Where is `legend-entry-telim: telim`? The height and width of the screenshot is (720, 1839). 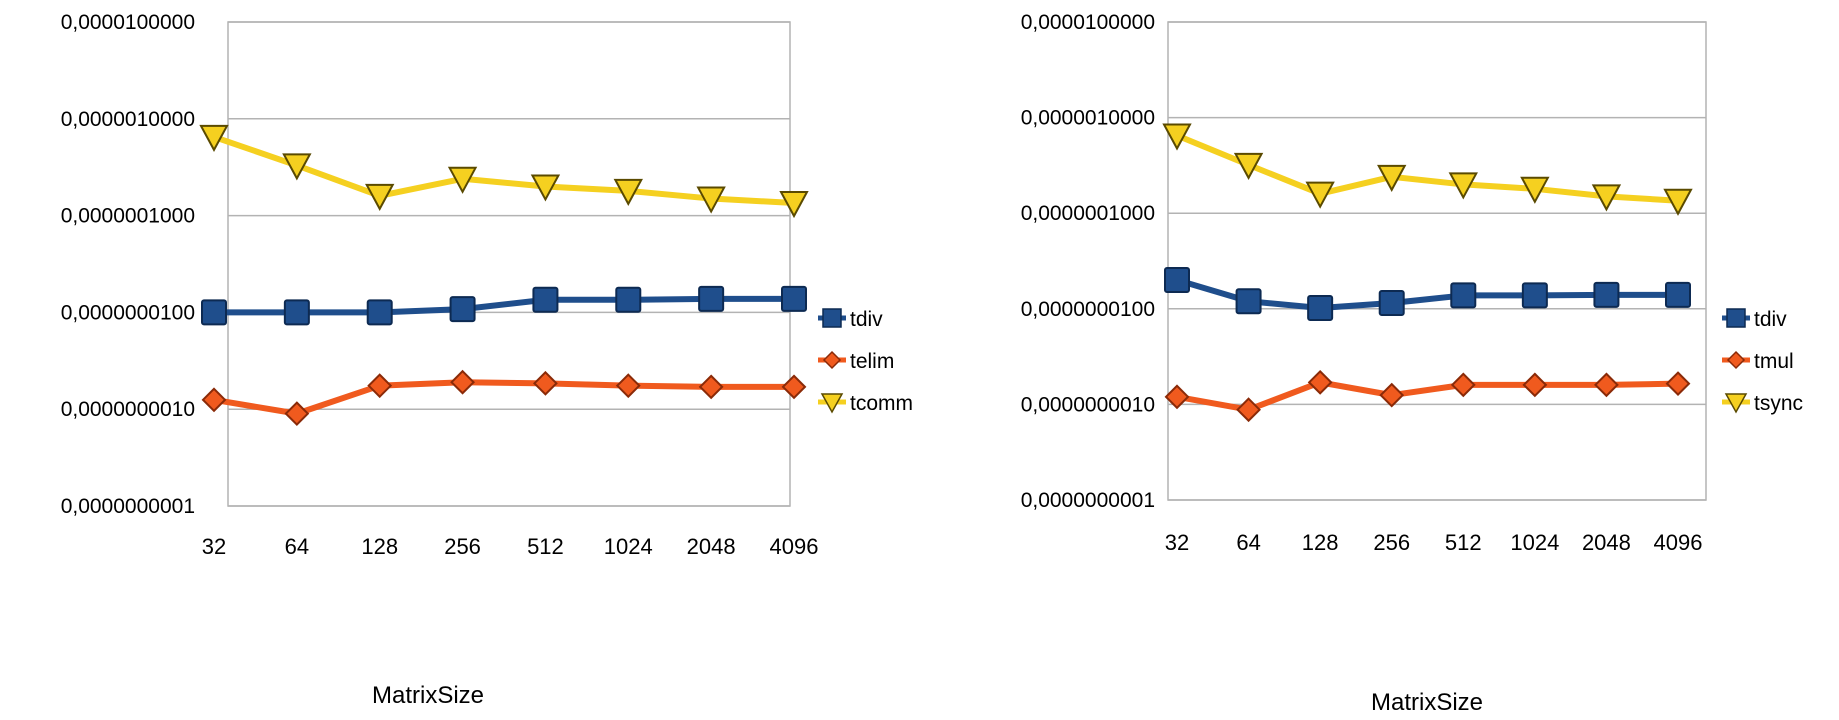 legend-entry-telim: telim is located at coordinates (856, 361).